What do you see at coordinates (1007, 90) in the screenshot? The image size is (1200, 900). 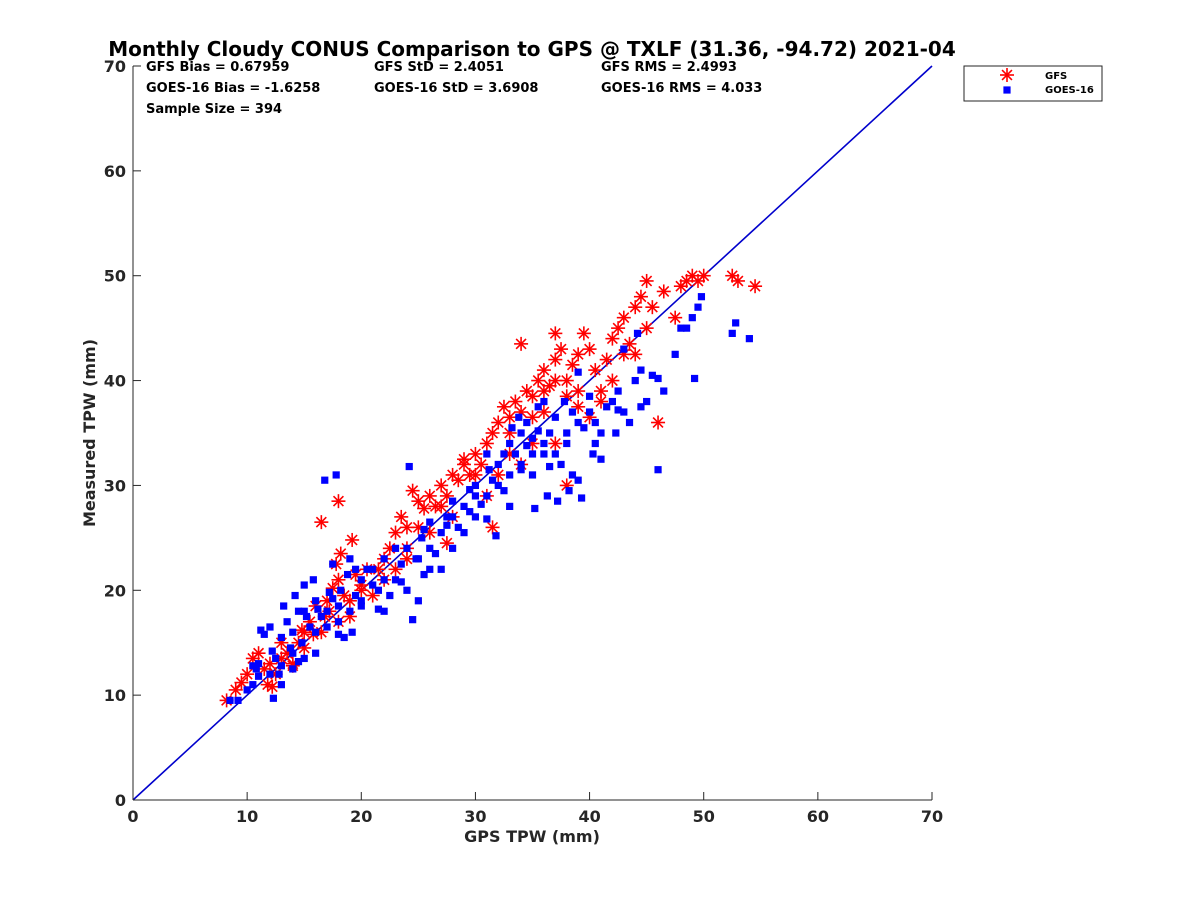 I see `legend-goes16-marker` at bounding box center [1007, 90].